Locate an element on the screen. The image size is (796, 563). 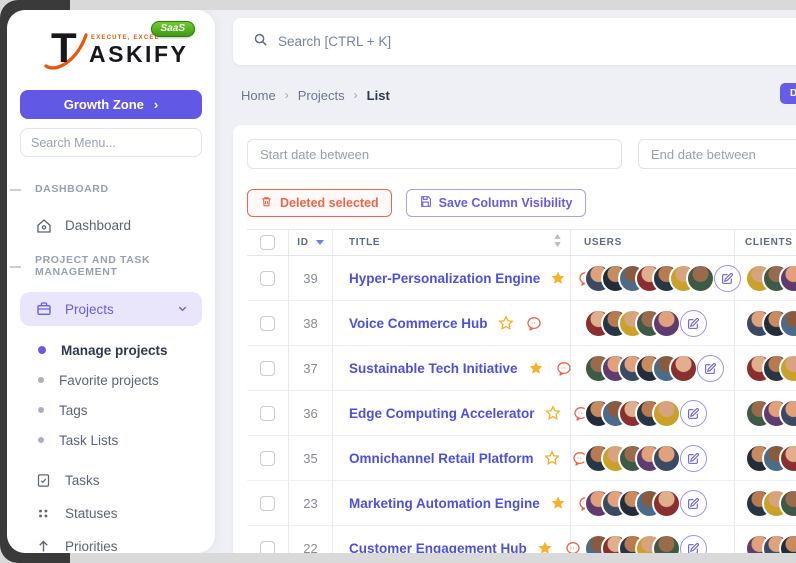
column-header-id: ID is located at coordinates (311, 242).